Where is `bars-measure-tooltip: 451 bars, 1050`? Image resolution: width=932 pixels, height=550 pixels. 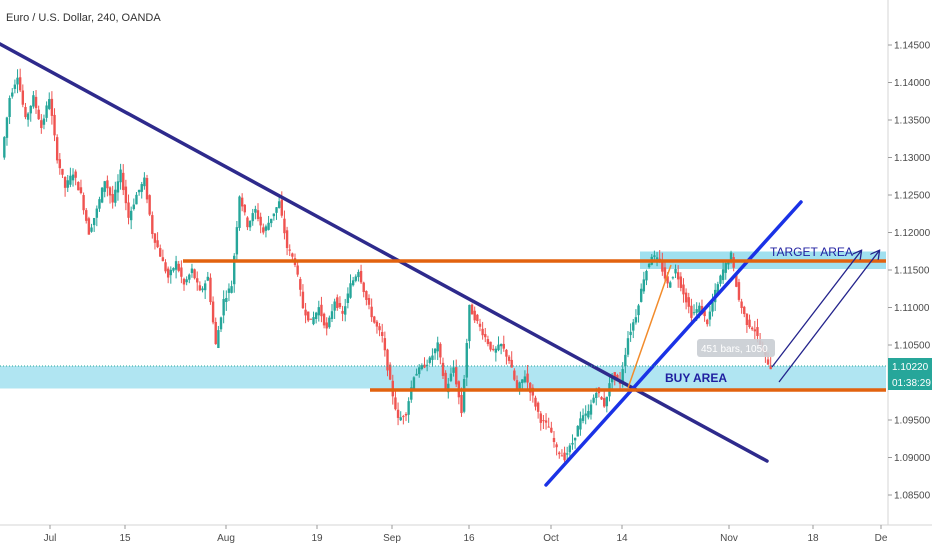 bars-measure-tooltip: 451 bars, 1050 is located at coordinates (736, 348).